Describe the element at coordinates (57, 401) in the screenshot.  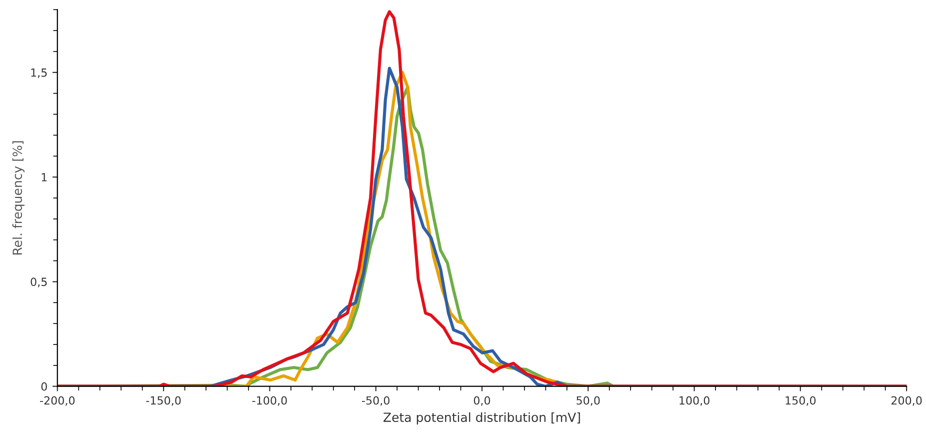
I see `x-tick-label: -200,0` at that location.